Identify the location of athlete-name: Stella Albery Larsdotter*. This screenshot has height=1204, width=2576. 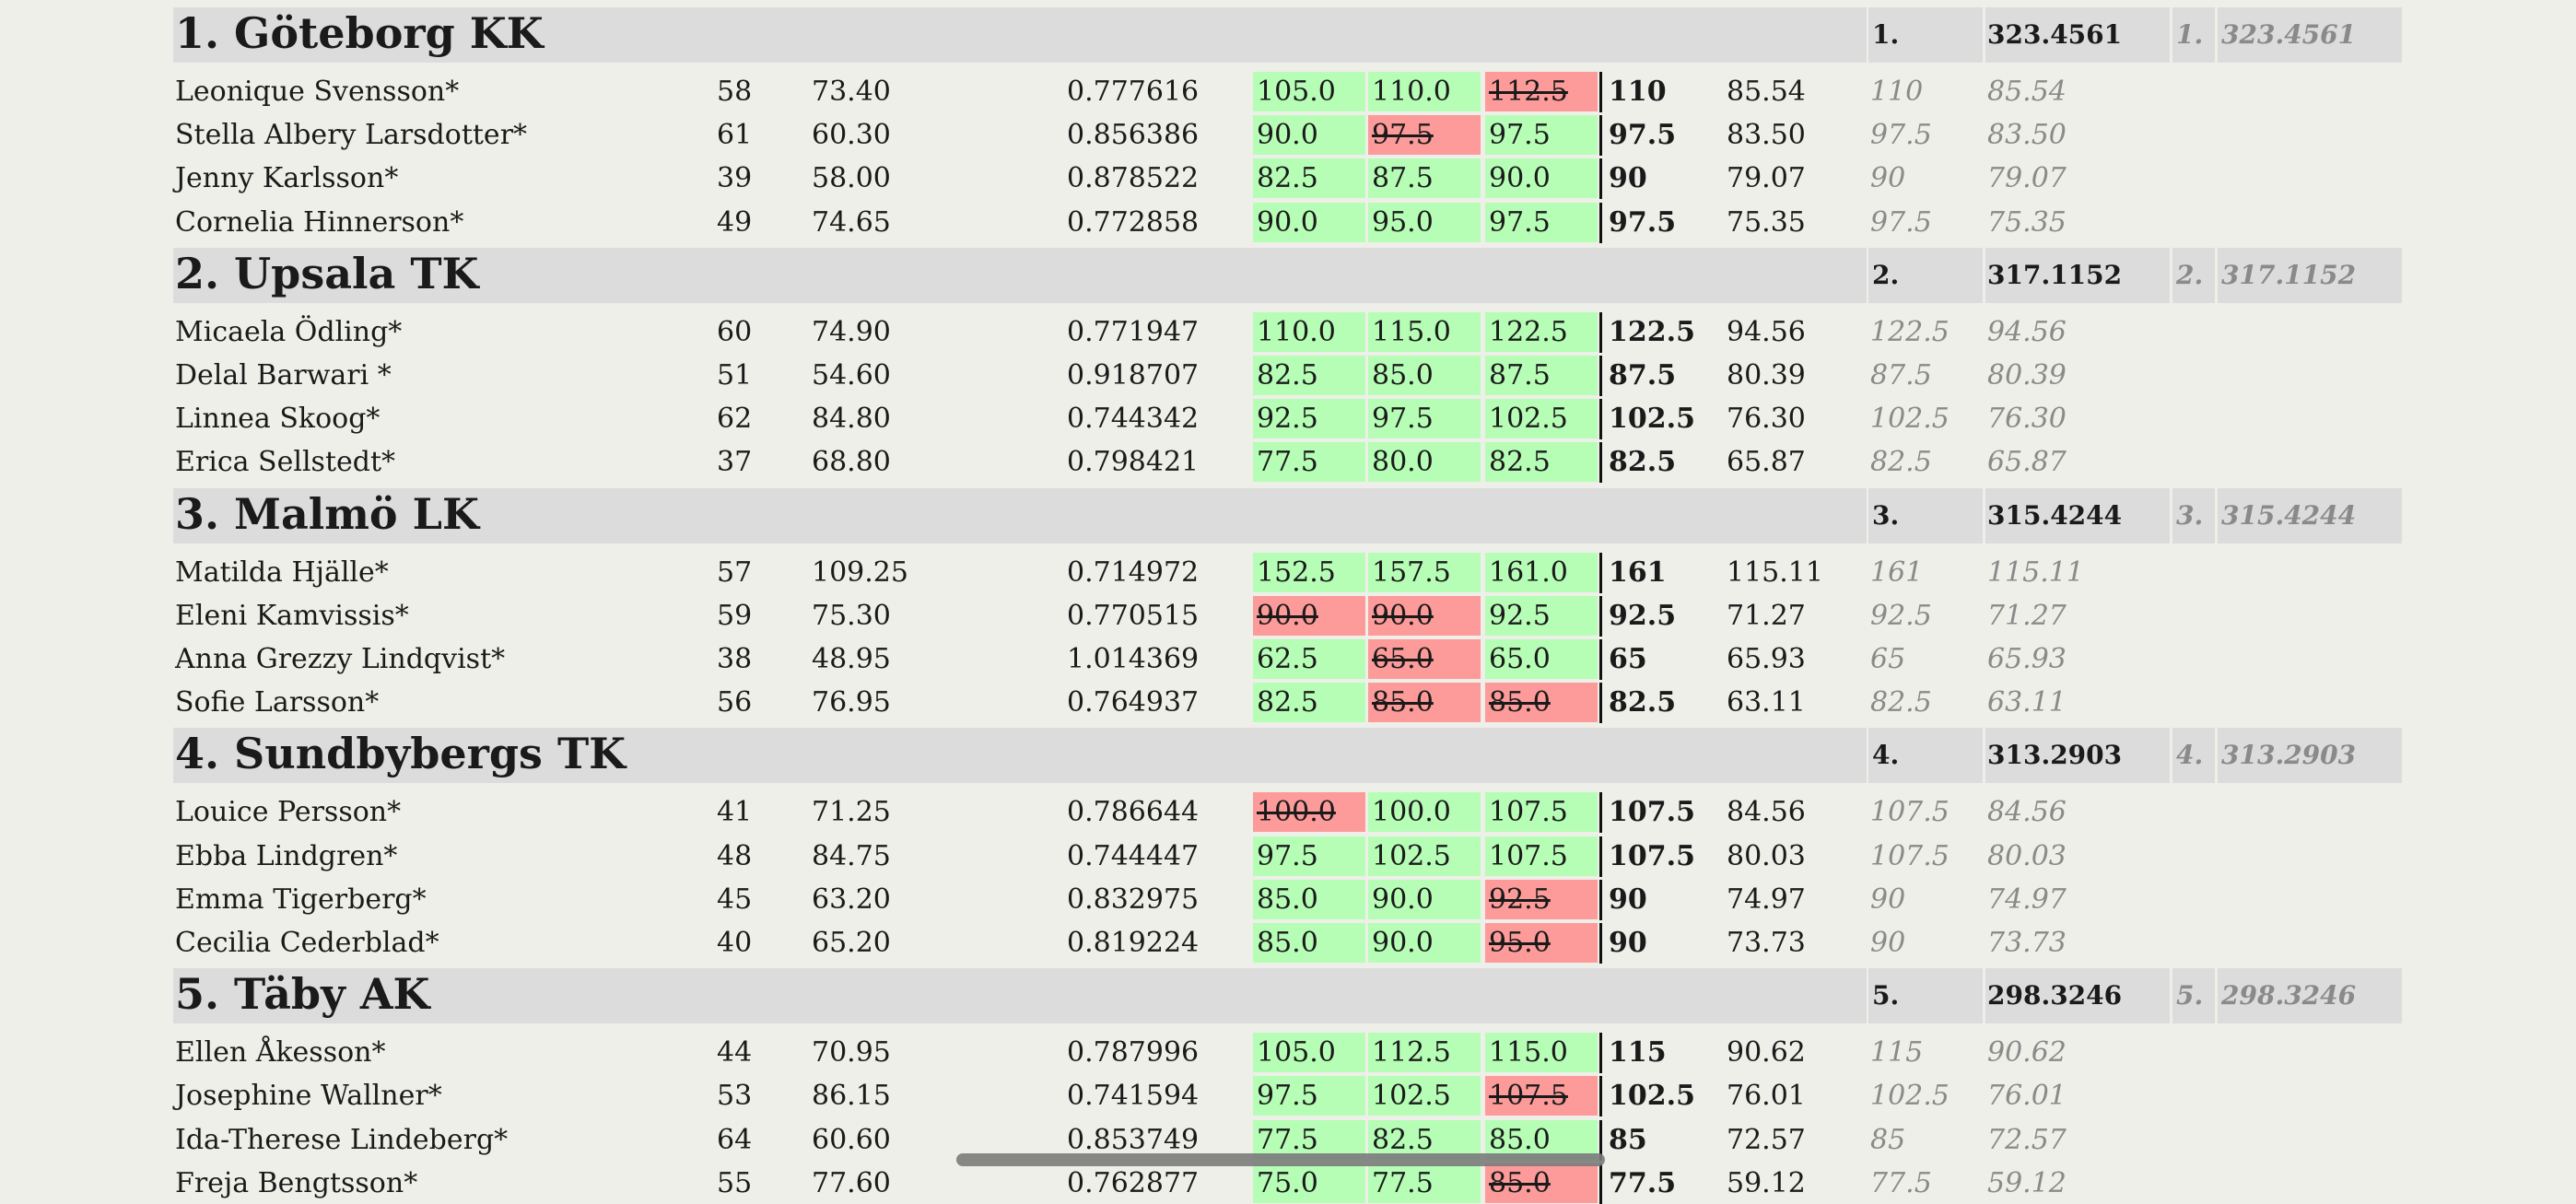
(351, 135).